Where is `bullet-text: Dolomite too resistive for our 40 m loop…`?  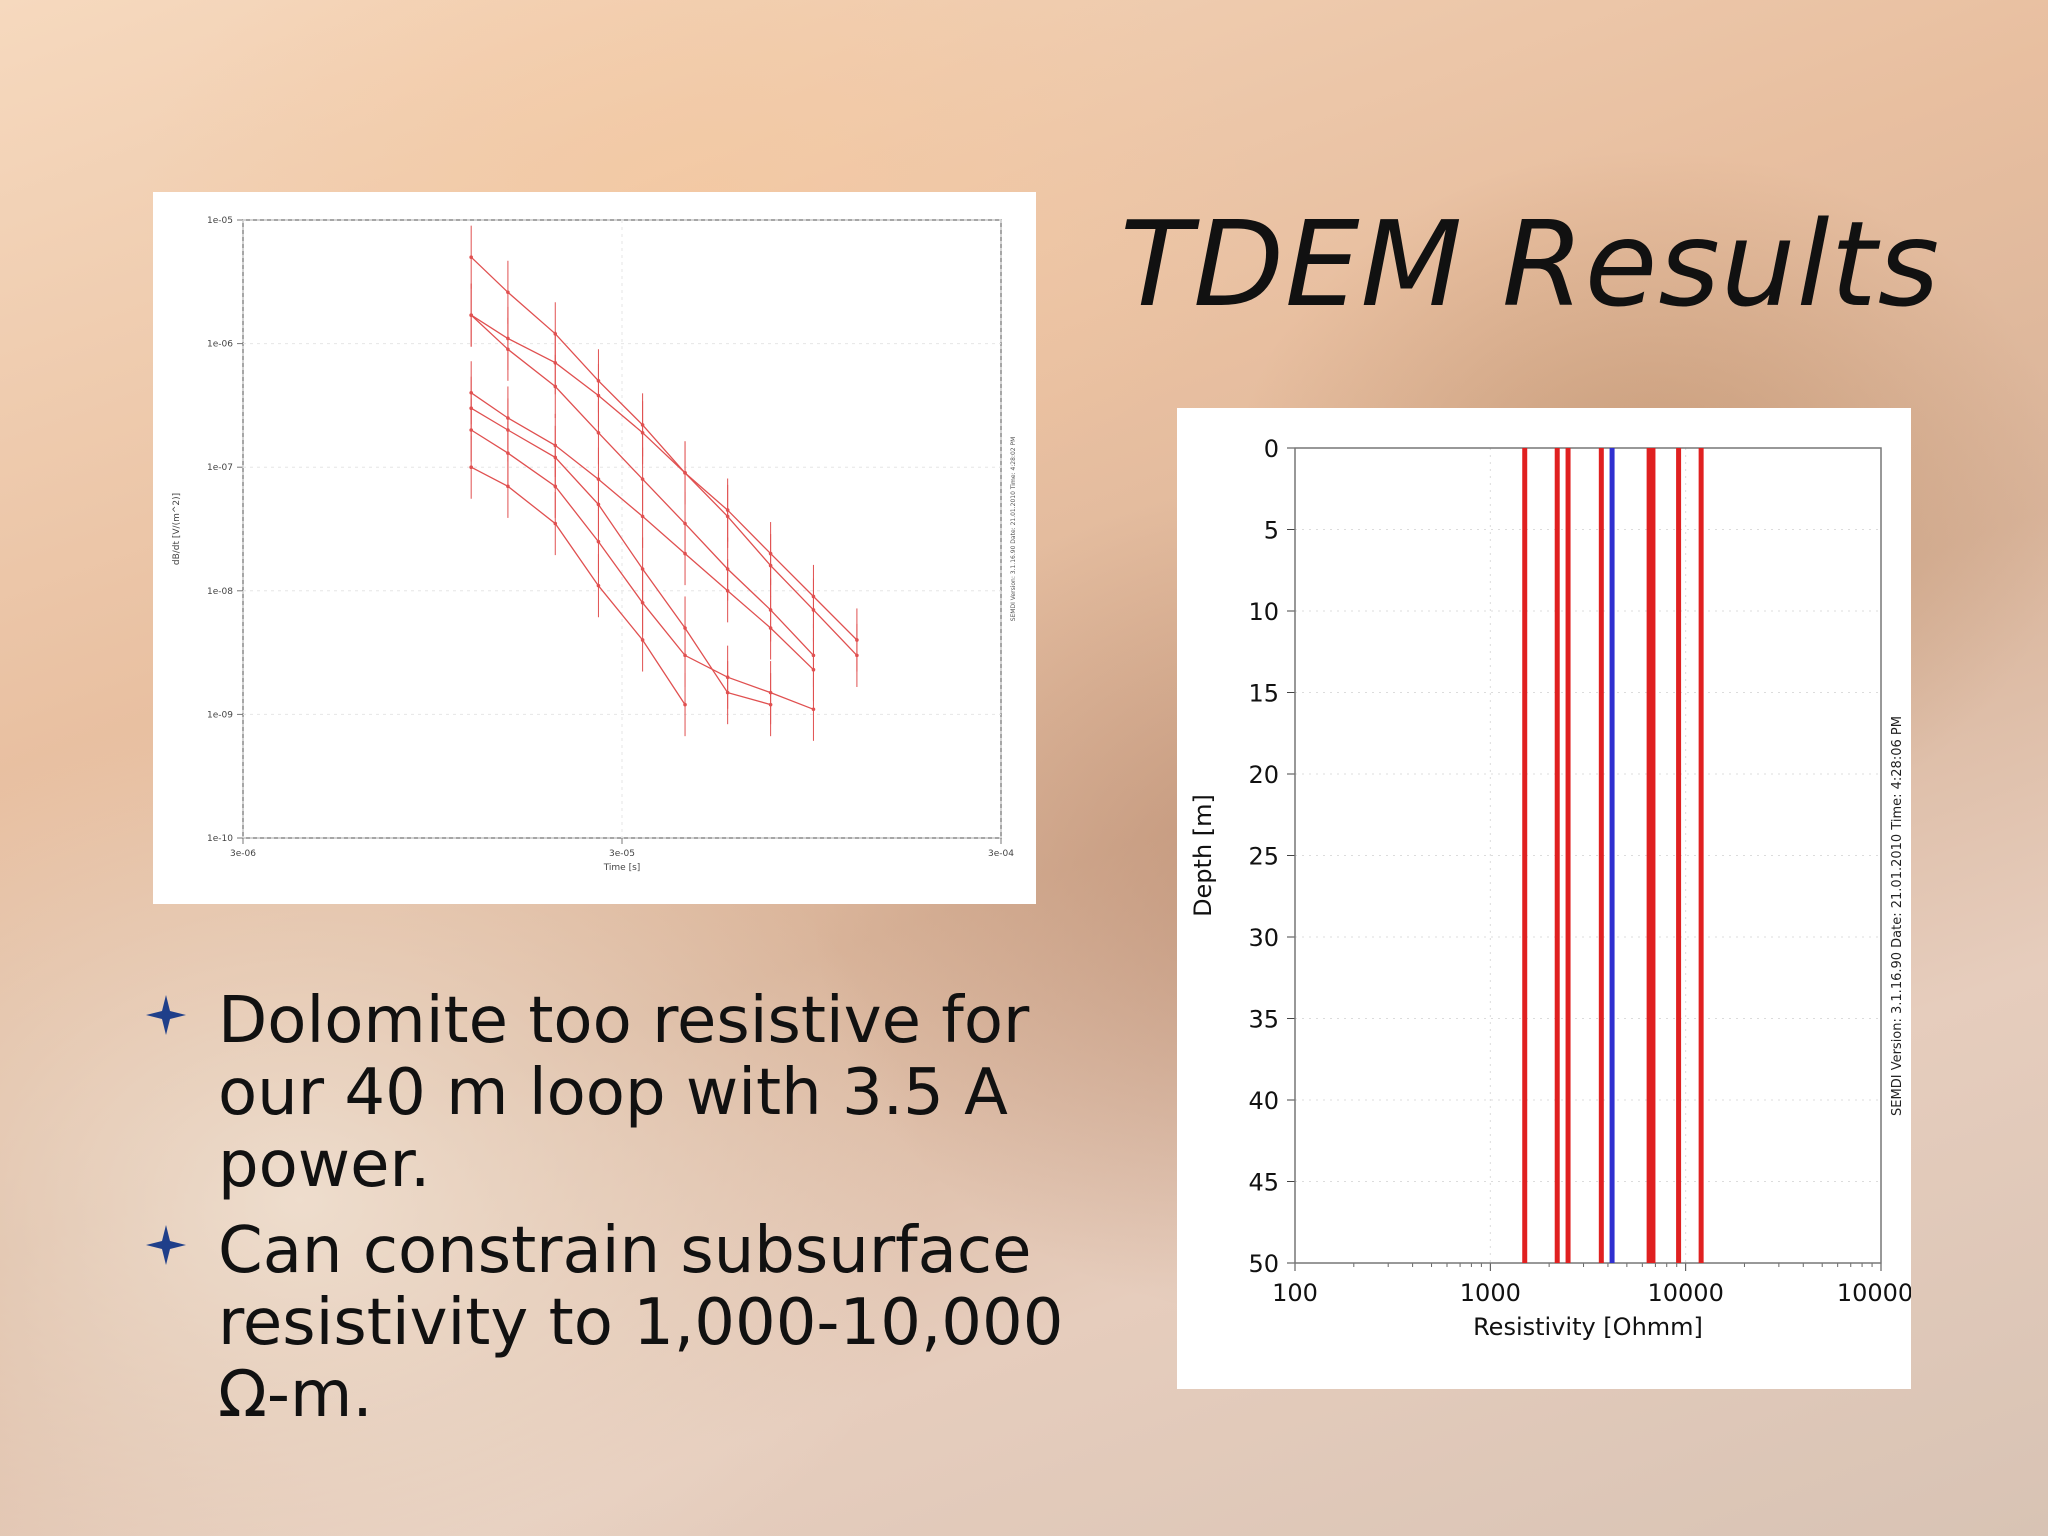
bullet-text: Dolomite too resistive for our 40 m loop… is located at coordinates (624, 1093).